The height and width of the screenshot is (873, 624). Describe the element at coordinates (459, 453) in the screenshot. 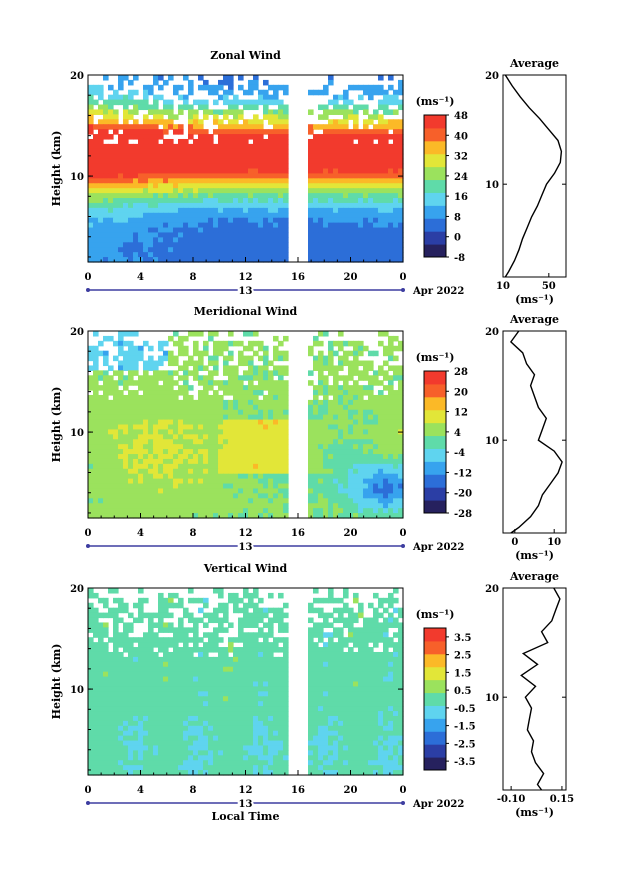

I see `colorbar-tick-label: -4` at that location.